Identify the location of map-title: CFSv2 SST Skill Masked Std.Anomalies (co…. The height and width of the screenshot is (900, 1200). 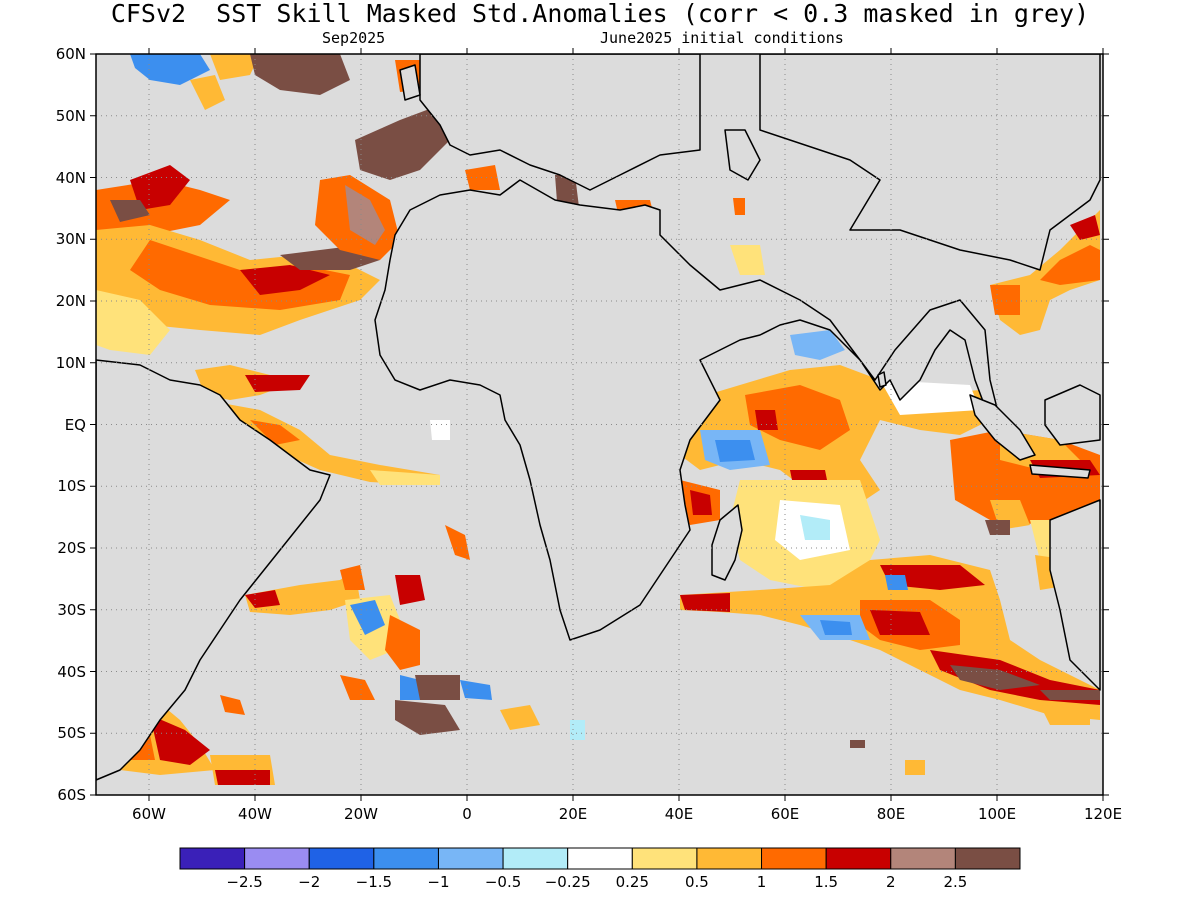
(600, 14).